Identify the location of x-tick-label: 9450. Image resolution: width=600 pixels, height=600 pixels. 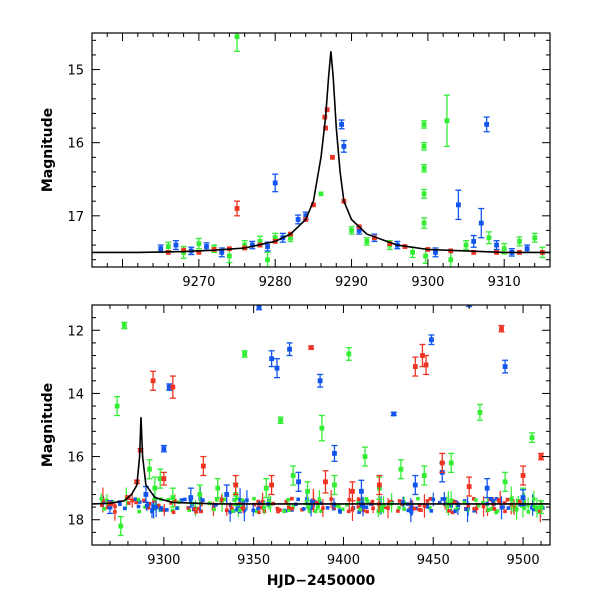
(433, 560).